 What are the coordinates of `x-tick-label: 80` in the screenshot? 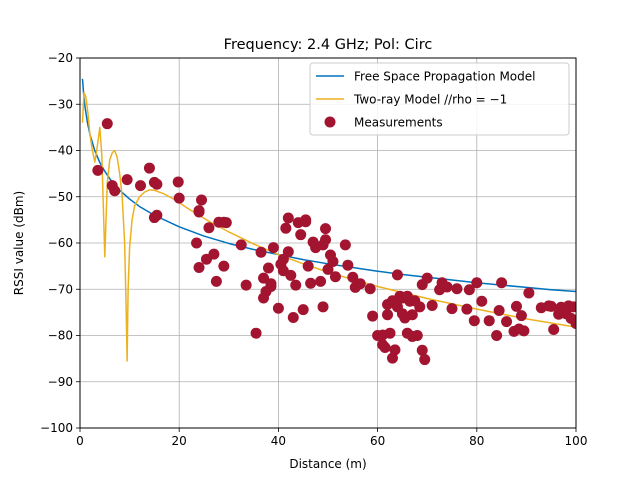 It's located at (476, 441).